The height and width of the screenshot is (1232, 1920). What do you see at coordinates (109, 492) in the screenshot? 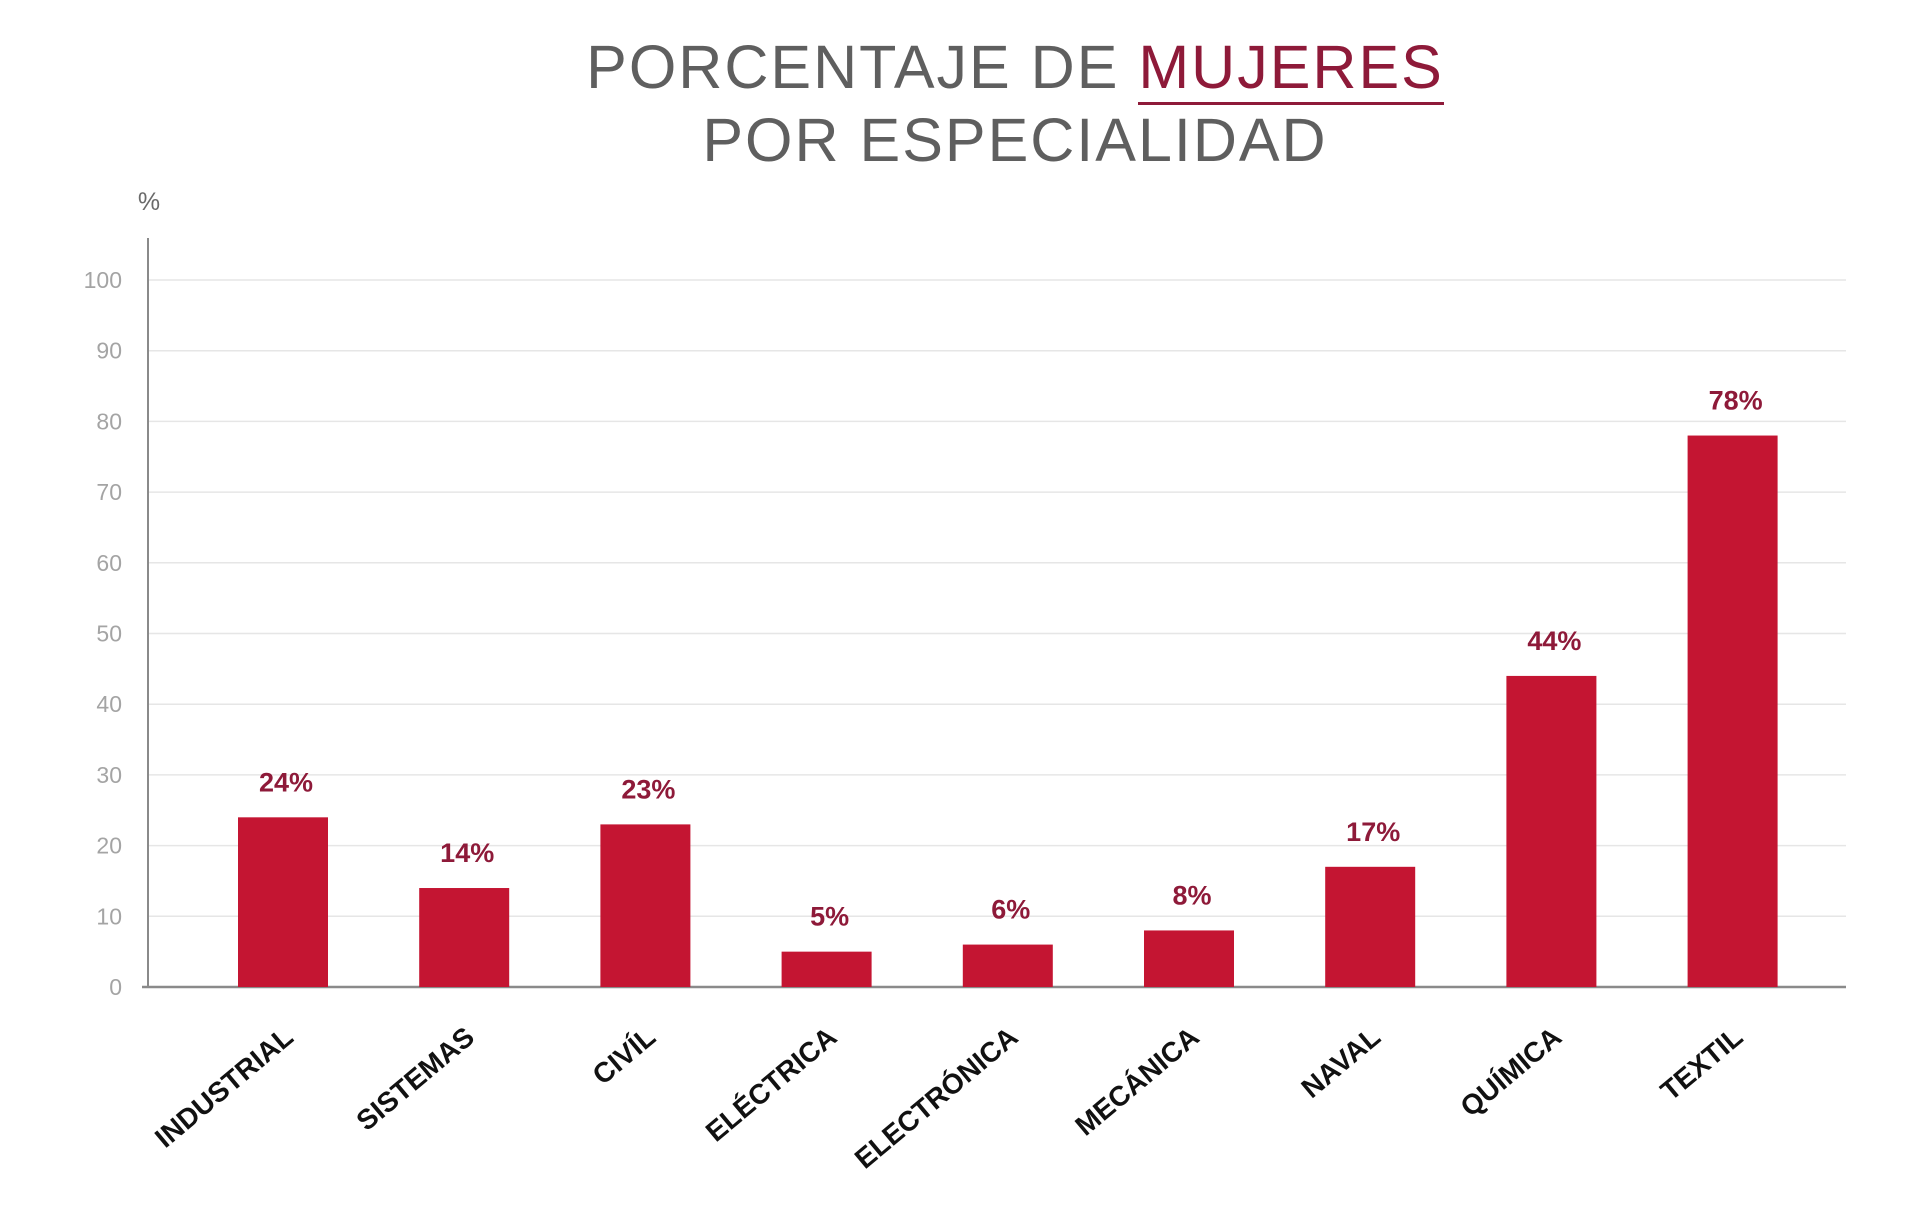
I see `y-tick-label-70: 70` at bounding box center [109, 492].